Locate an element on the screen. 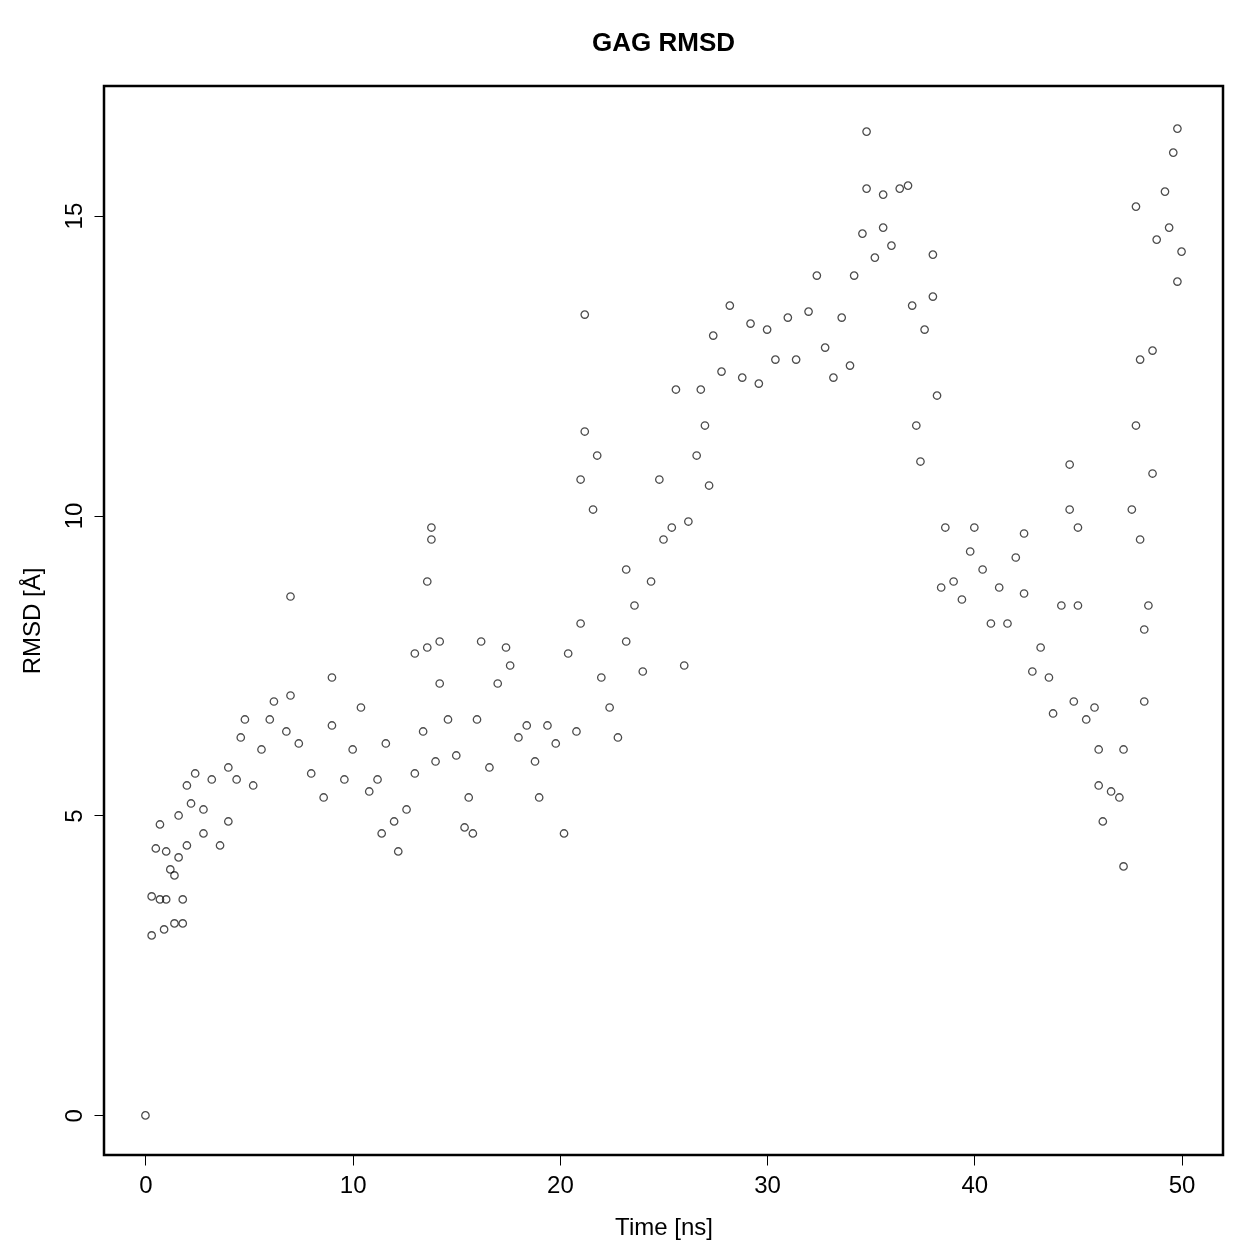  x-tick-label: 30 is located at coordinates (767, 1184).